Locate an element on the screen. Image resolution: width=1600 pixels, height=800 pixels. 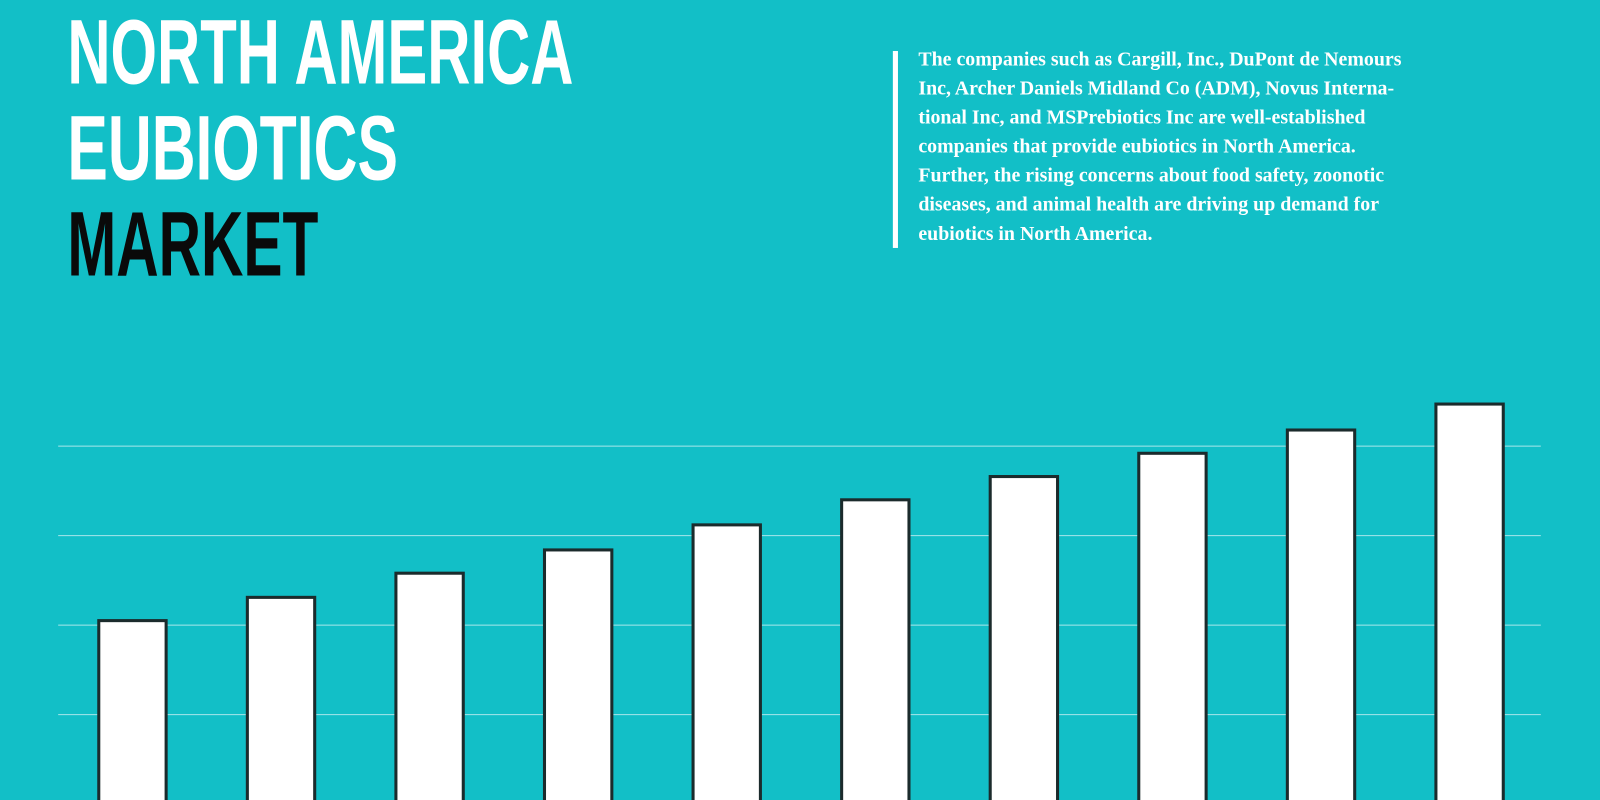
title-line: NORTH AMERICA is located at coordinates (320, 53).